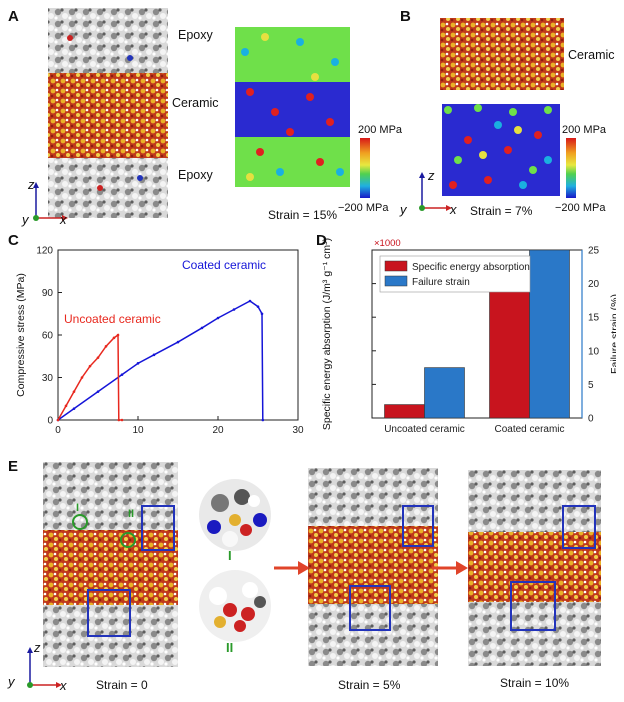  What do you see at coordinates (594, 251) in the screenshot?
I see `panel-d-right-tick-label: 25` at bounding box center [594, 251].